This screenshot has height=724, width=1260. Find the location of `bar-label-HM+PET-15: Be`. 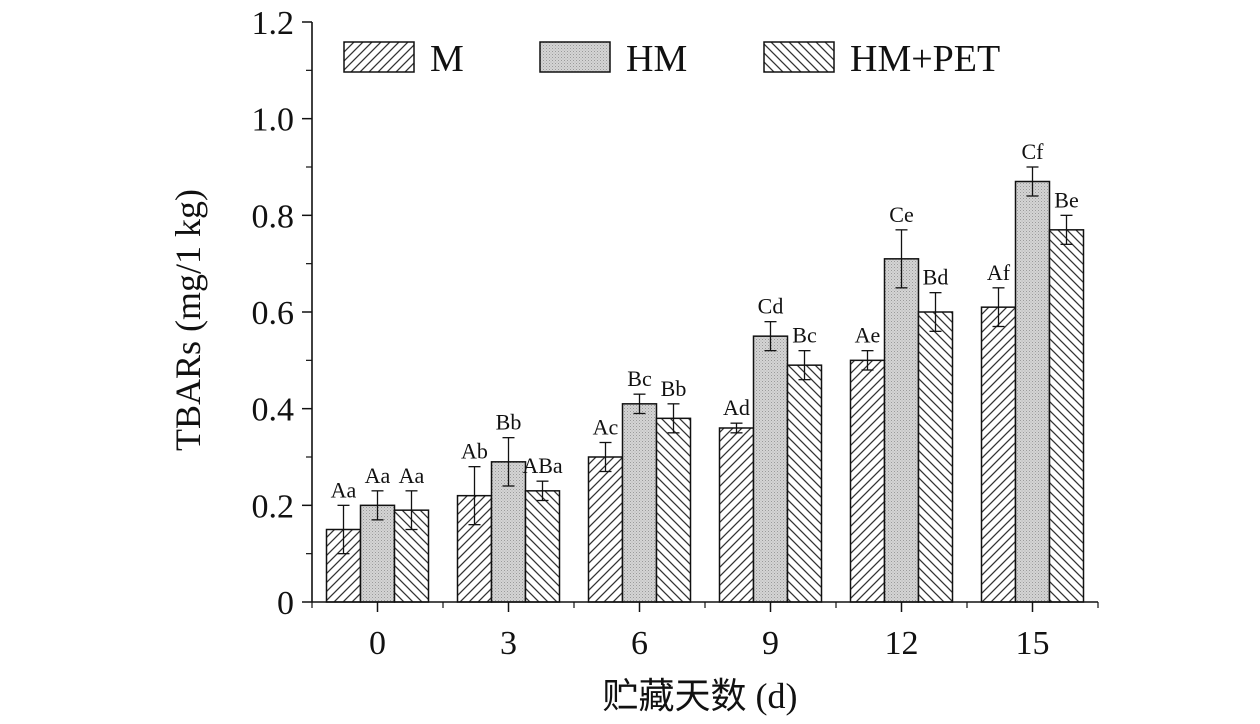

bar-label-HM+PET-15: Be is located at coordinates (1066, 199).